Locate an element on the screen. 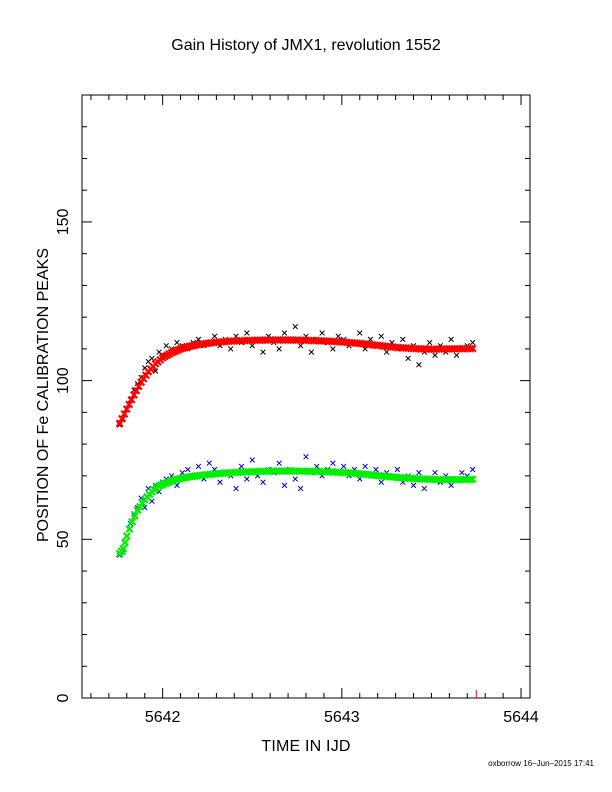 The width and height of the screenshot is (612, 792). x-tick-label: 5642 is located at coordinates (163, 717).